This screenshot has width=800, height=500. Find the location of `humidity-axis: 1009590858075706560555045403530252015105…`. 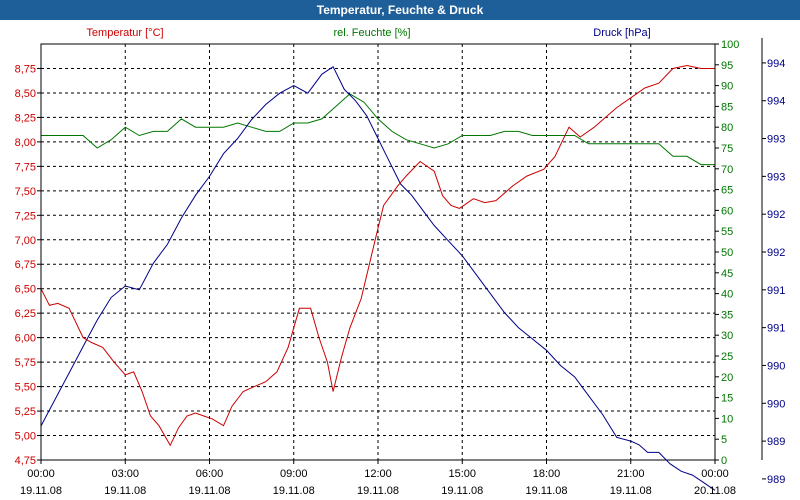

humidity-axis: 1009590858075706560555045403530252015105… is located at coordinates (727, 253).